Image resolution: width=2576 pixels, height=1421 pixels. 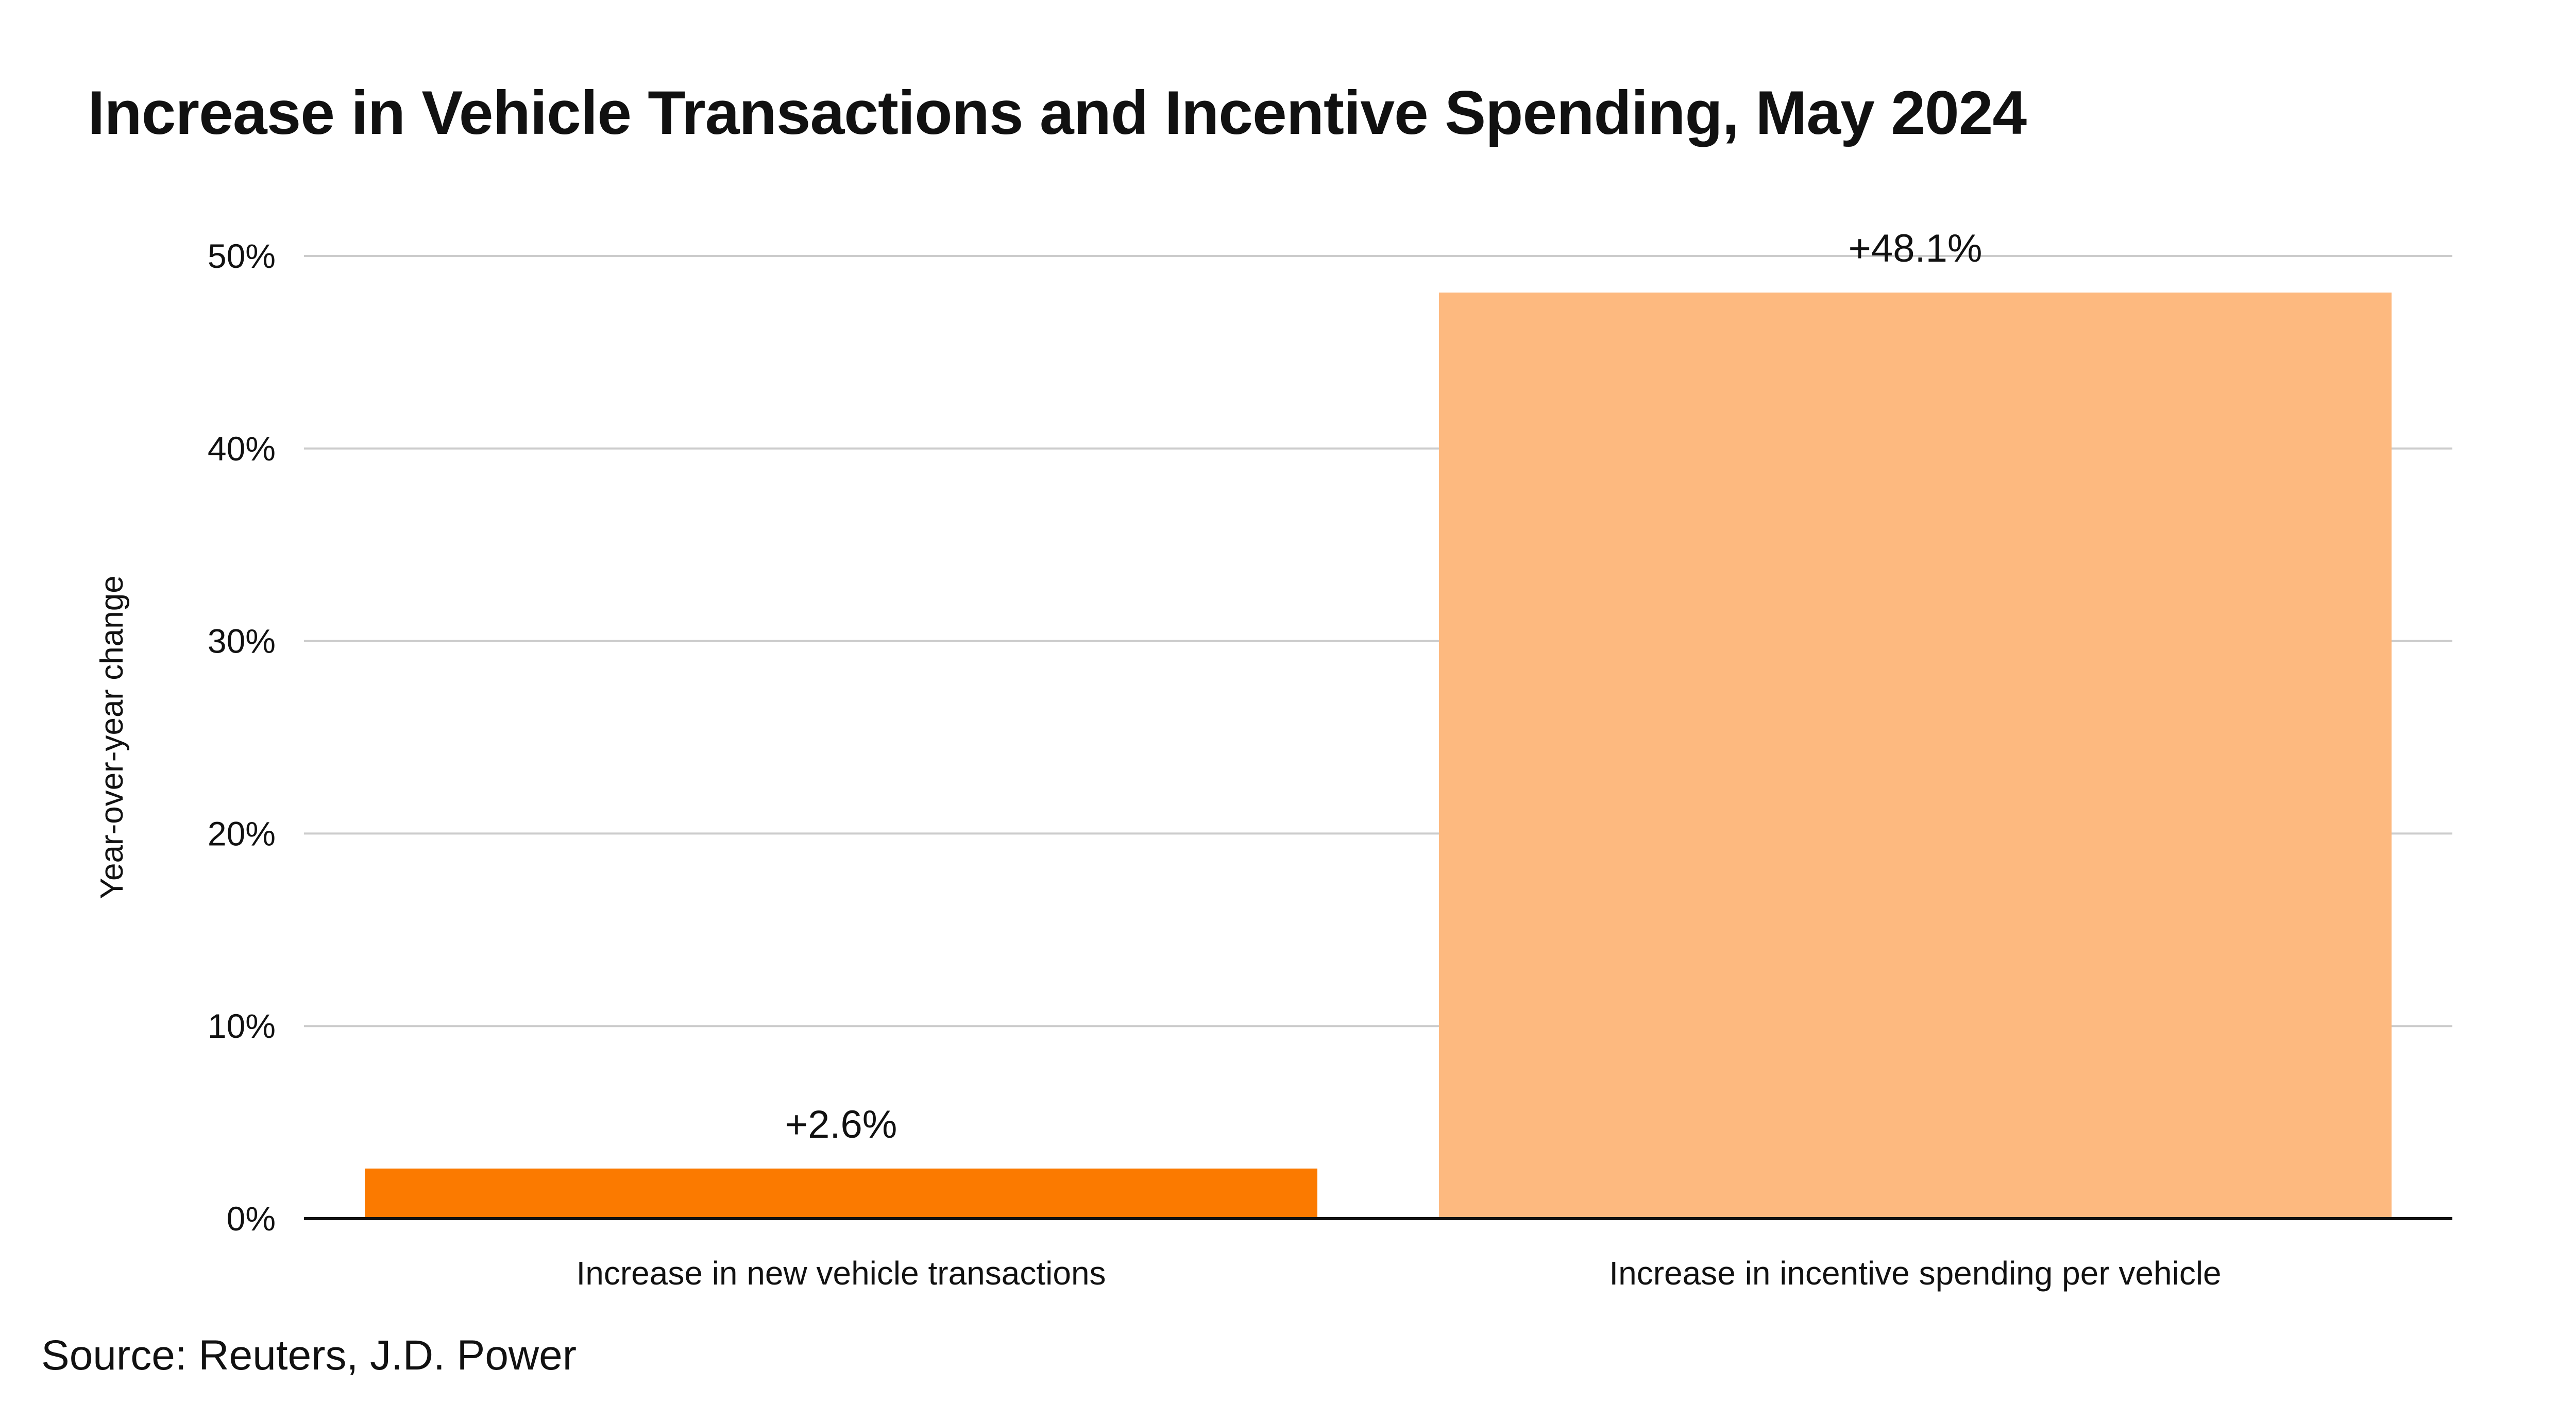 What do you see at coordinates (1915, 248) in the screenshot?
I see `data-label: +48.1%` at bounding box center [1915, 248].